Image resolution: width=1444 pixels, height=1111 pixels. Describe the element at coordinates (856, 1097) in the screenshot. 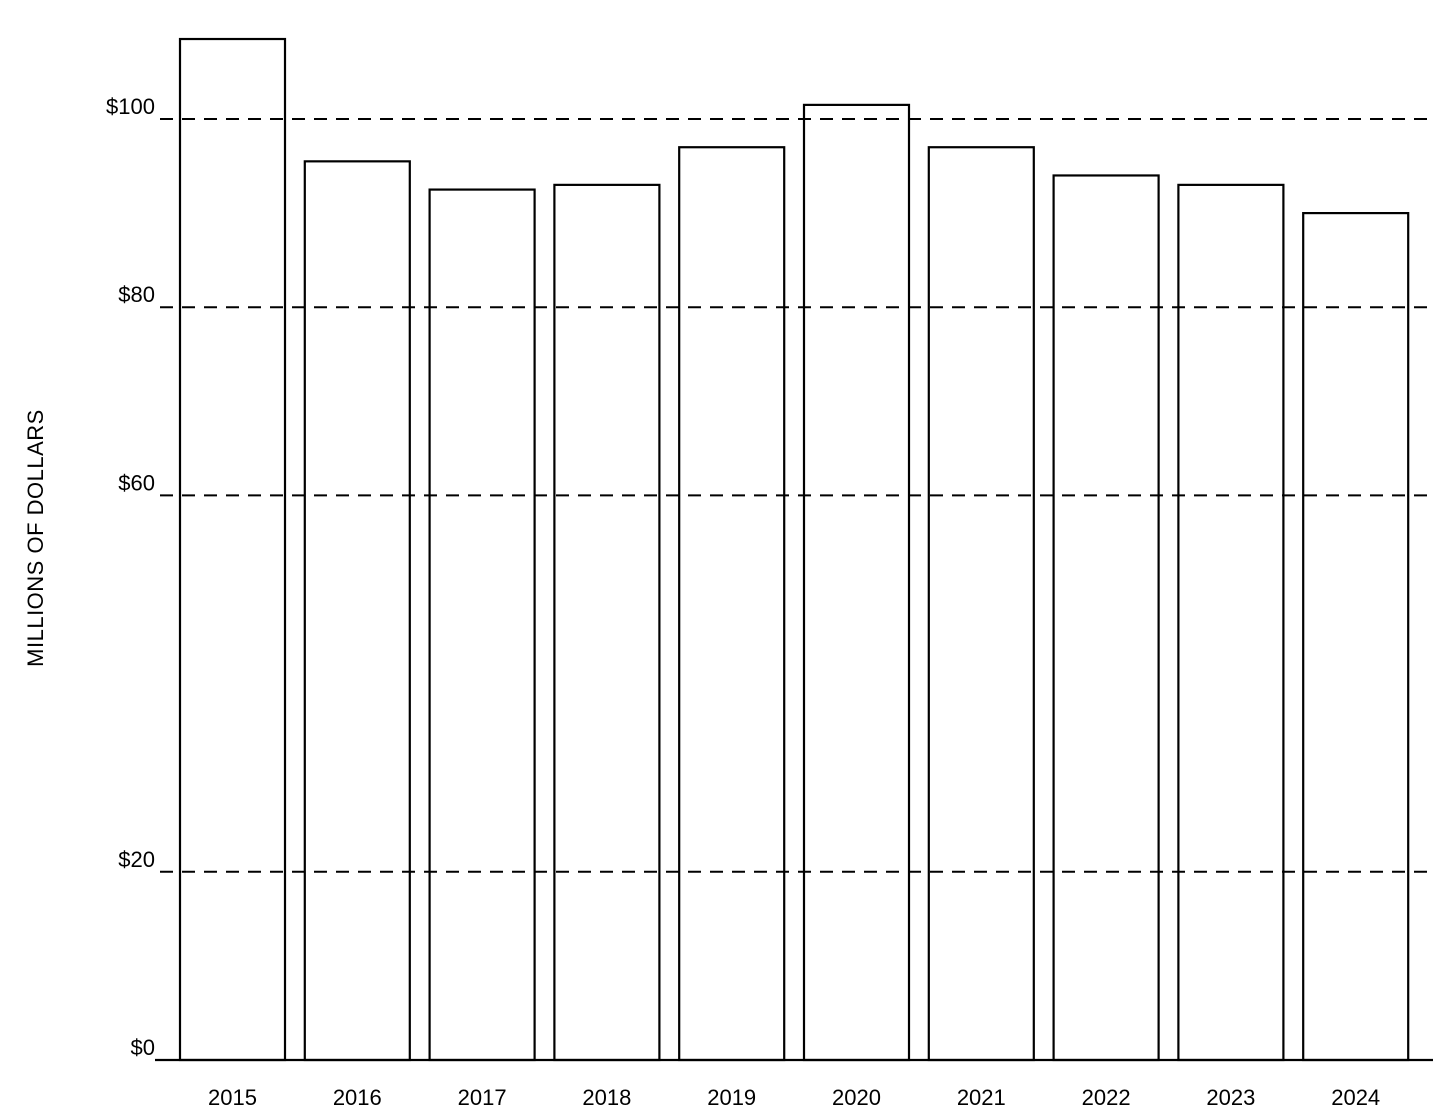

I see `x-tick-label-2020: 2020` at that location.